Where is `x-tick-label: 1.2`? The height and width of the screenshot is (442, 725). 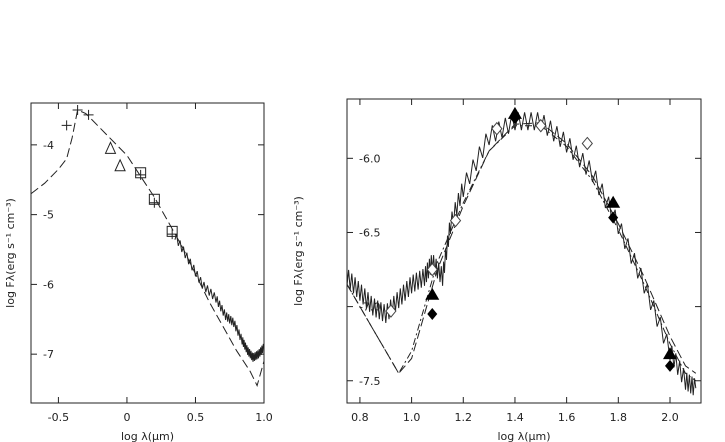
x-tick-label: 1.2 is located at coordinates (464, 417).